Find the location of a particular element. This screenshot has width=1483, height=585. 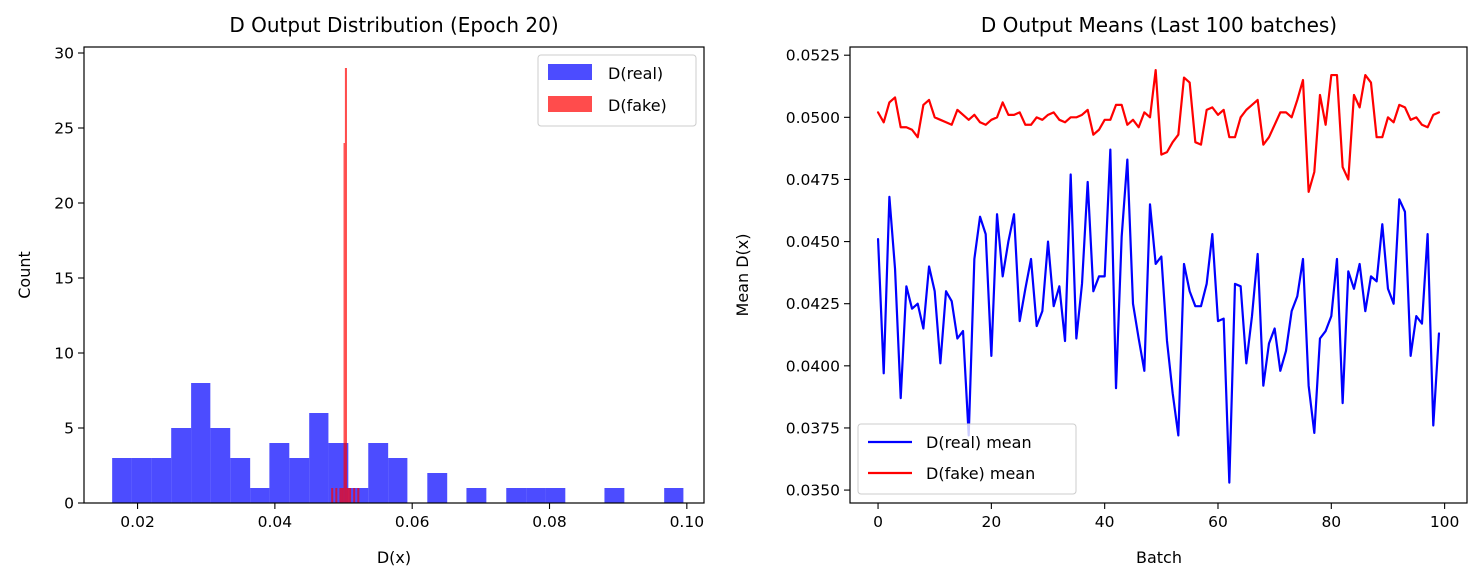

histogram-y-tick-label: 5 is located at coordinates (69, 429).